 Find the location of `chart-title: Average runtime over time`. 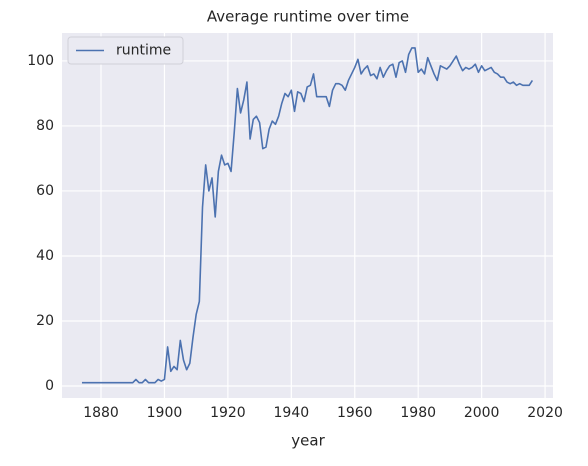

chart-title: Average runtime over time is located at coordinates (308, 17).